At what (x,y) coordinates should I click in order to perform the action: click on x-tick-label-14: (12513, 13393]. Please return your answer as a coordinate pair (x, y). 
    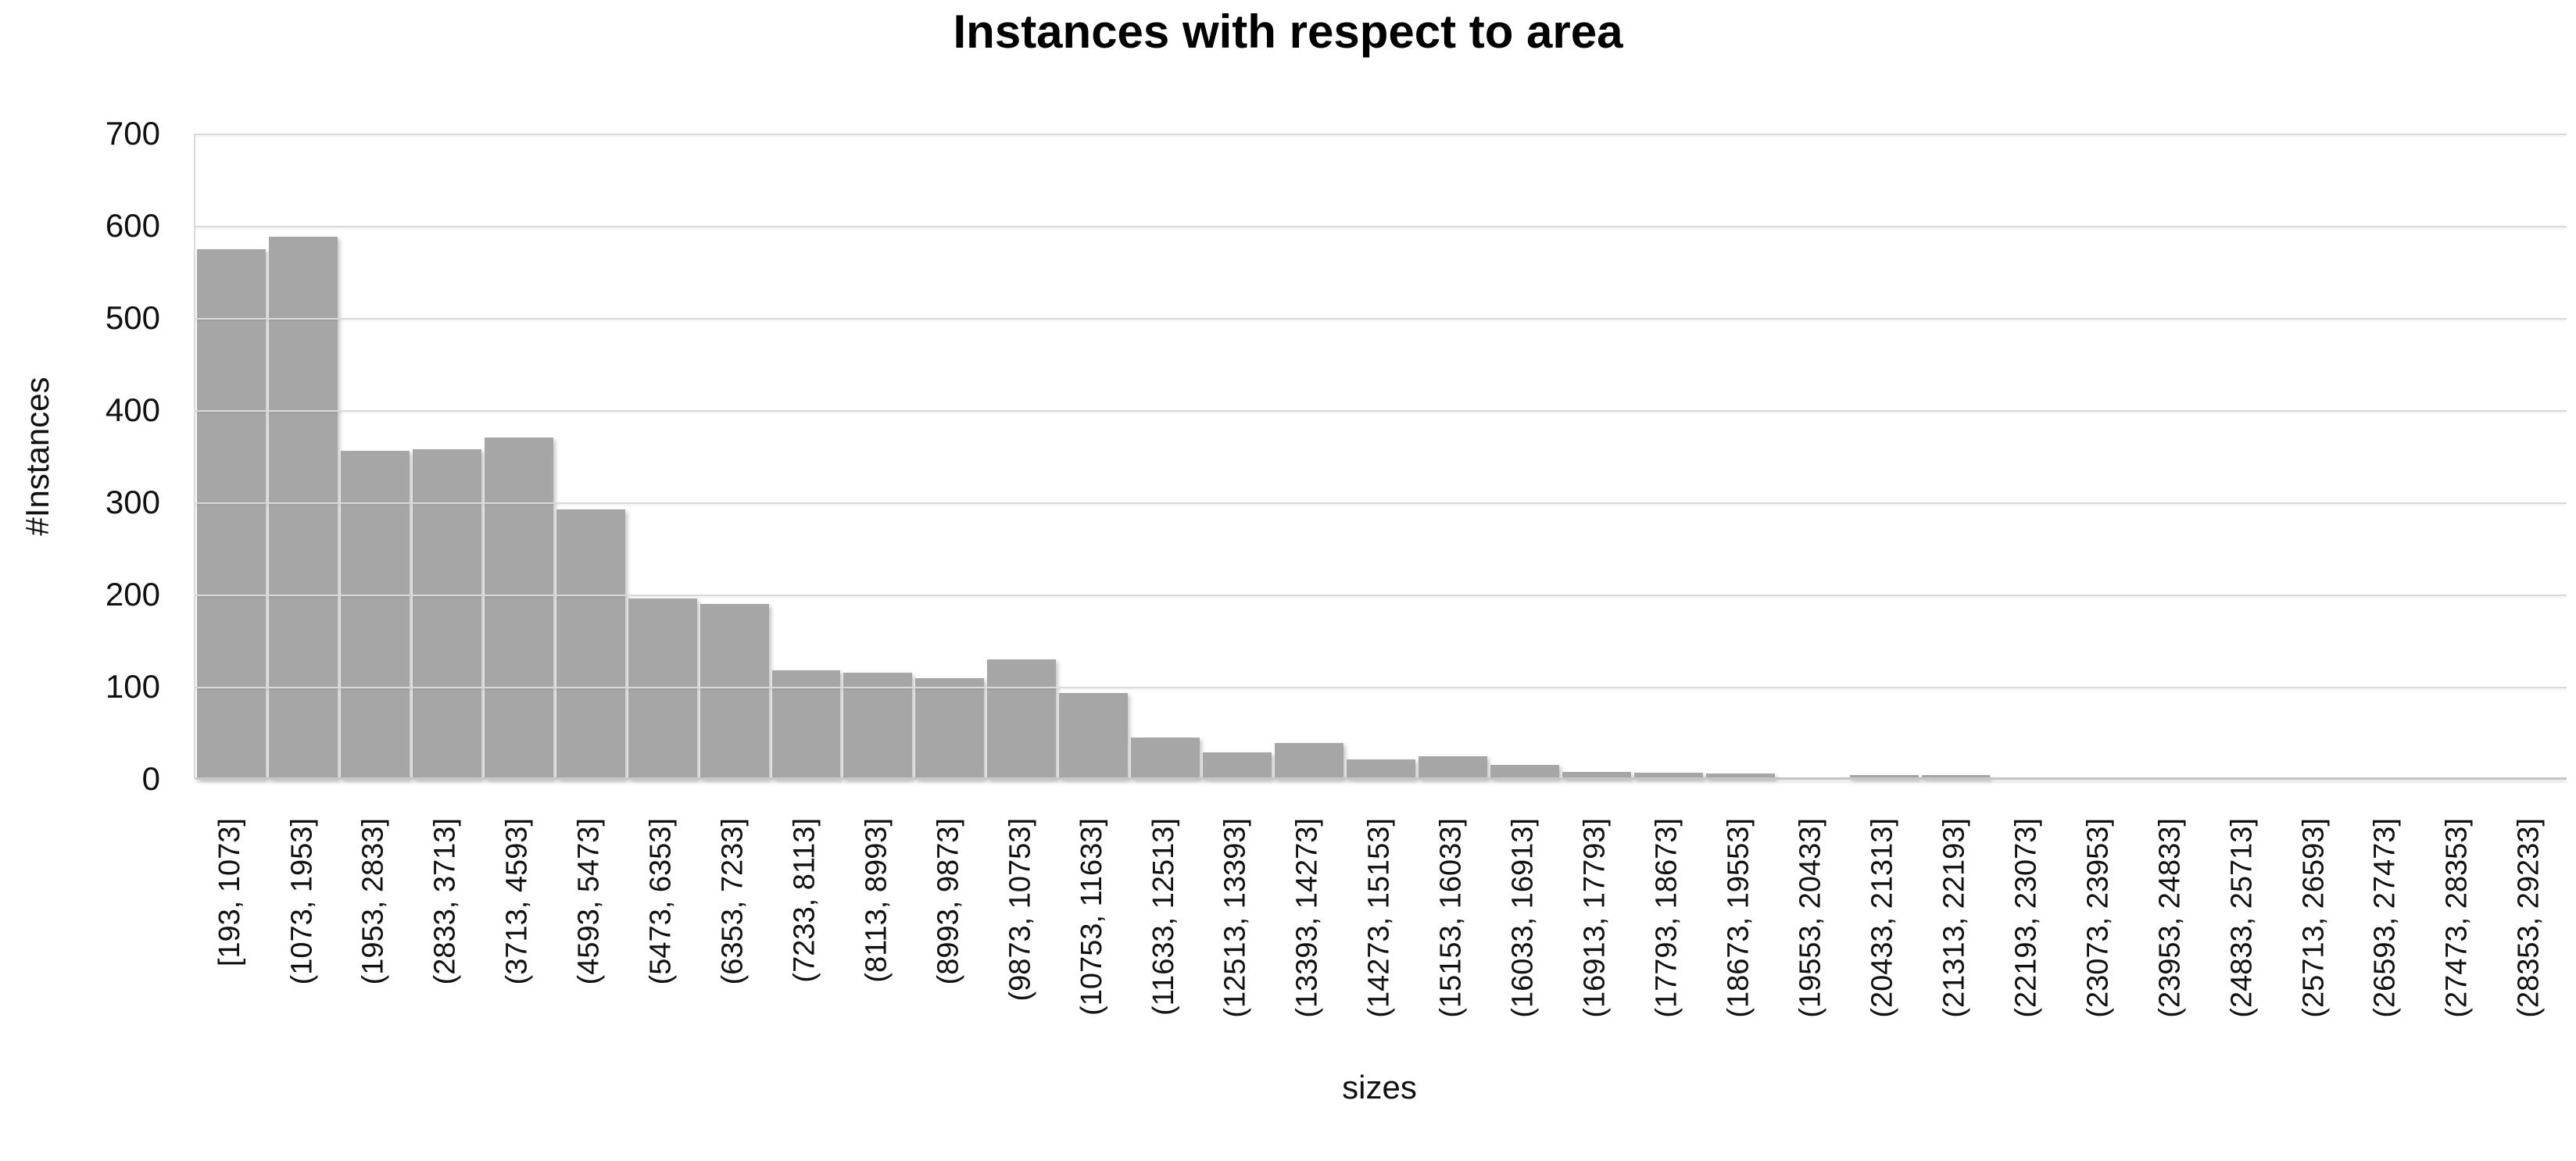
    Looking at the image, I should click on (1236, 918).